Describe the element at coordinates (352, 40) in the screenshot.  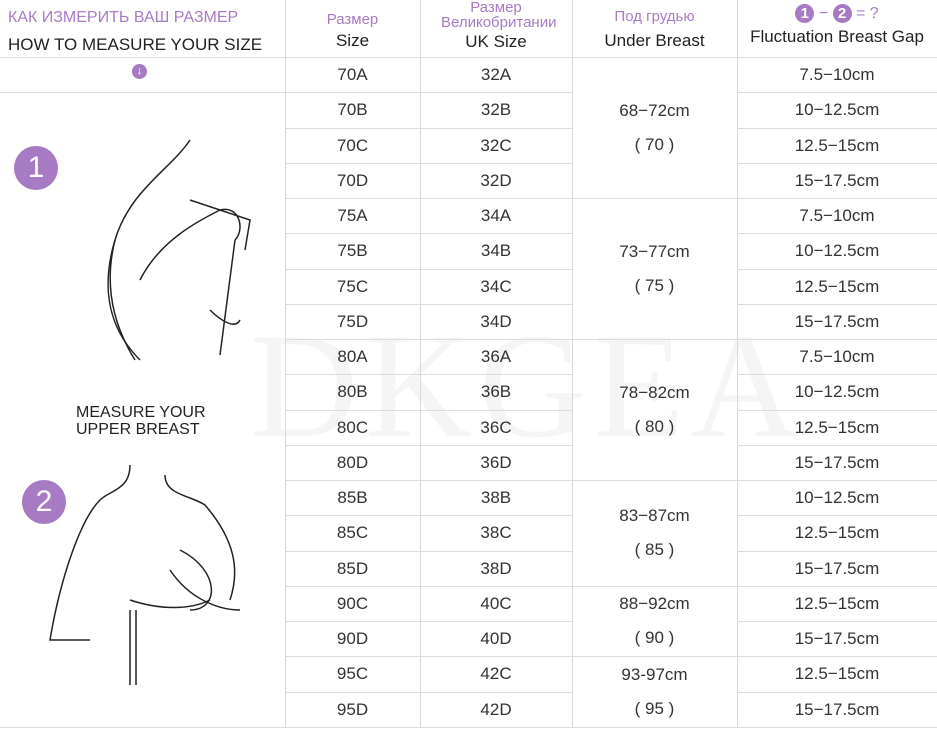
I see `size-en: Size` at that location.